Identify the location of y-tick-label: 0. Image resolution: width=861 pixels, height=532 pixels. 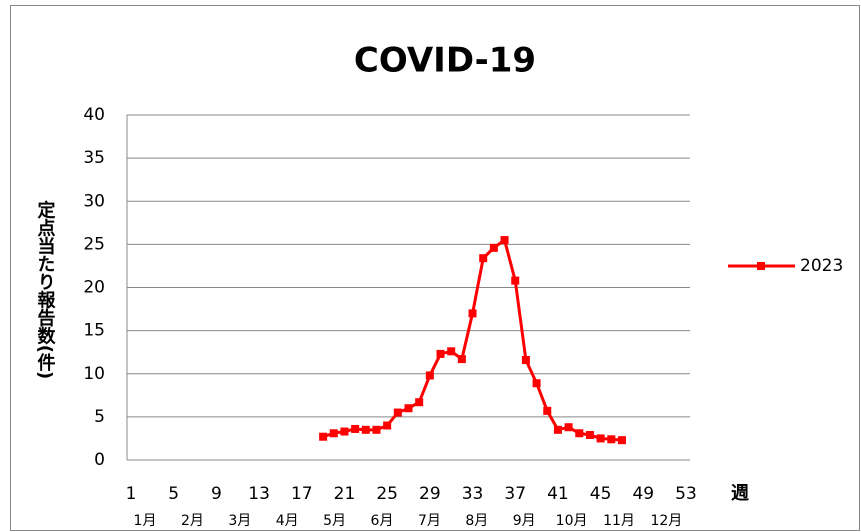
(99, 460).